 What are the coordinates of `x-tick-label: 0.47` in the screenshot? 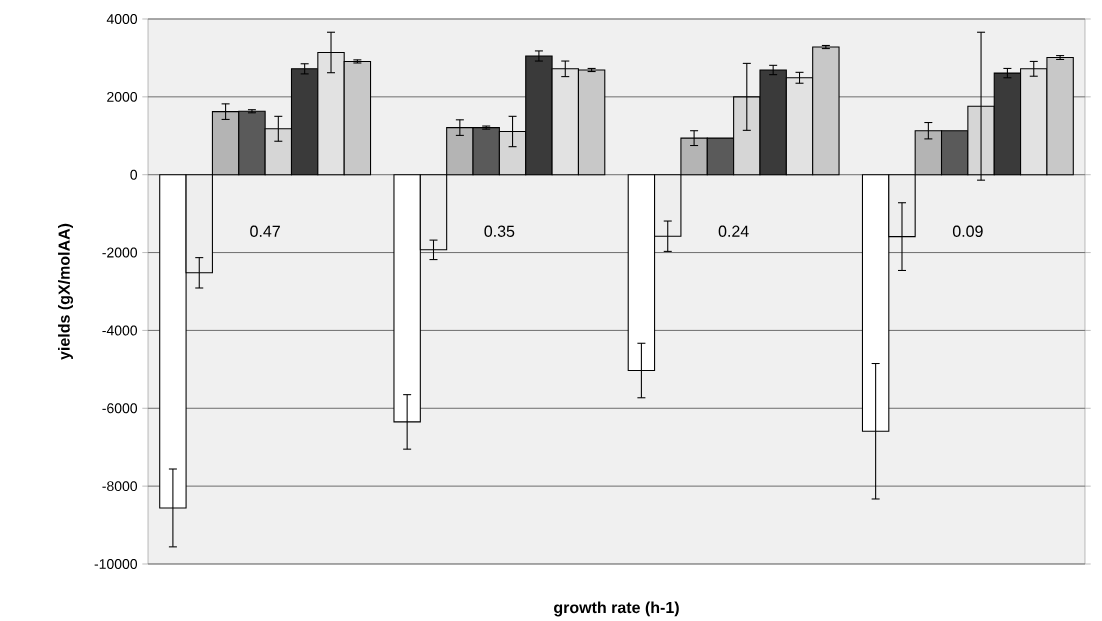 It's located at (265, 231).